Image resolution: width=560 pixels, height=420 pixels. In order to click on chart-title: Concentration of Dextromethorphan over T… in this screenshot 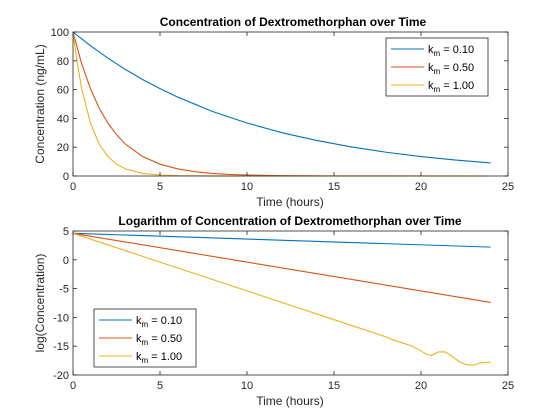, I will do `click(293, 22)`.